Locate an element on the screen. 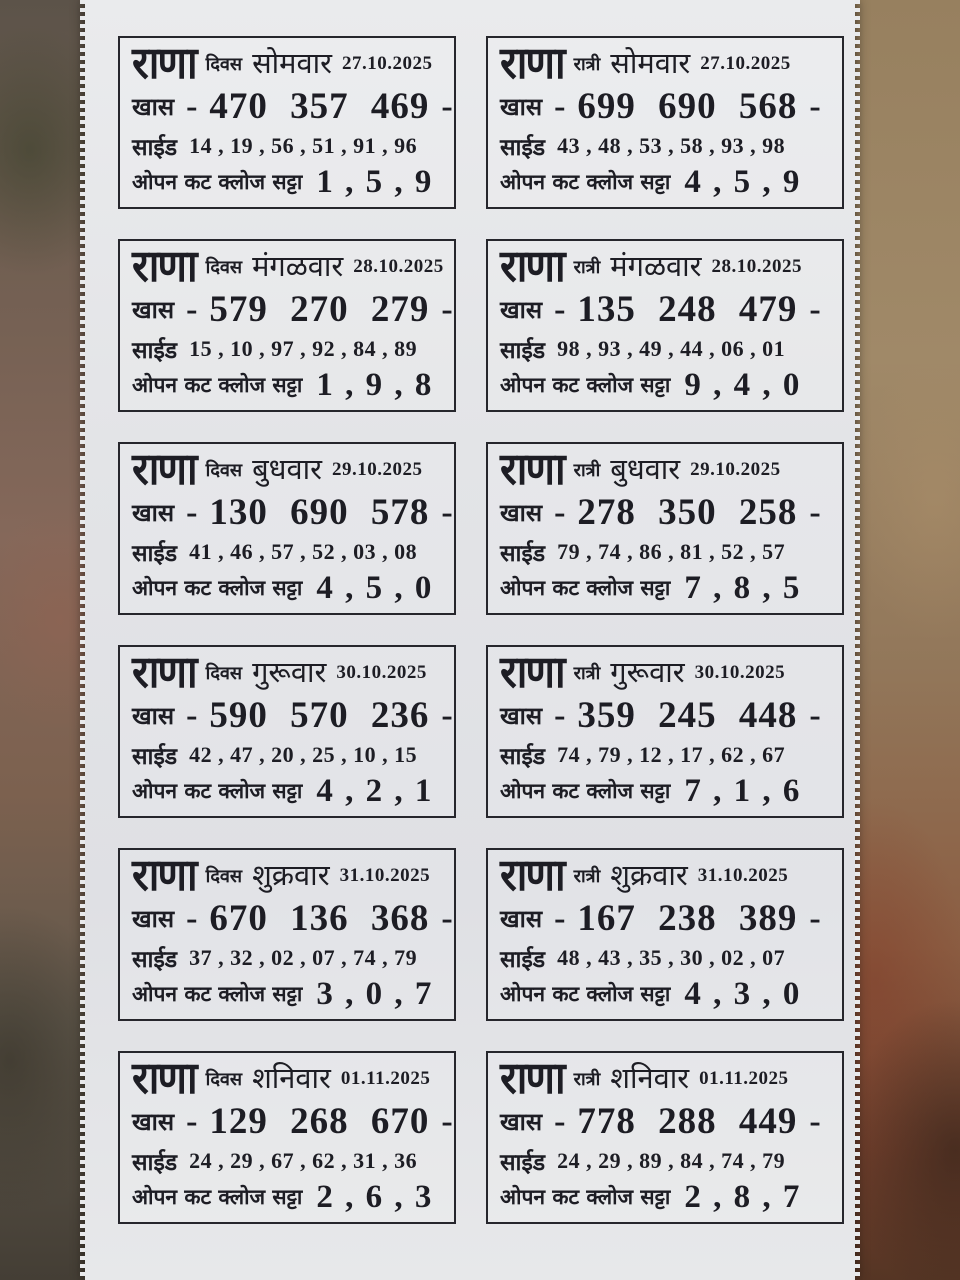  card-header: राणा दिवस बुधवार 29.10.2025 is located at coordinates (288, 469).